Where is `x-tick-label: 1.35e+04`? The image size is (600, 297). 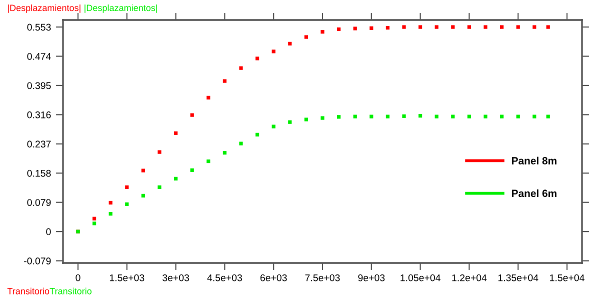 x-tick-label: 1.35e+04 is located at coordinates (518, 278).